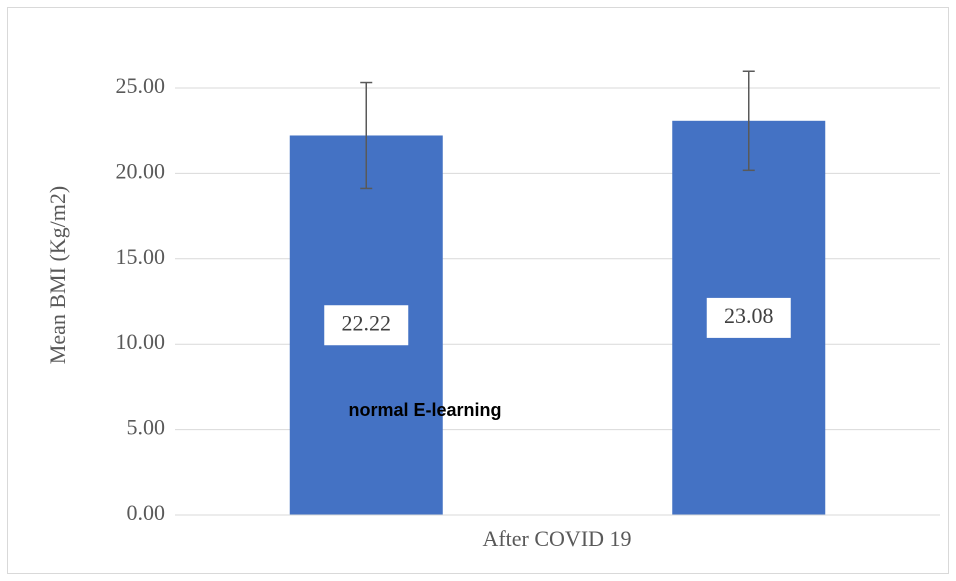 This screenshot has width=956, height=581. What do you see at coordinates (146, 427) in the screenshot?
I see `y-tick-label: 5.00` at bounding box center [146, 427].